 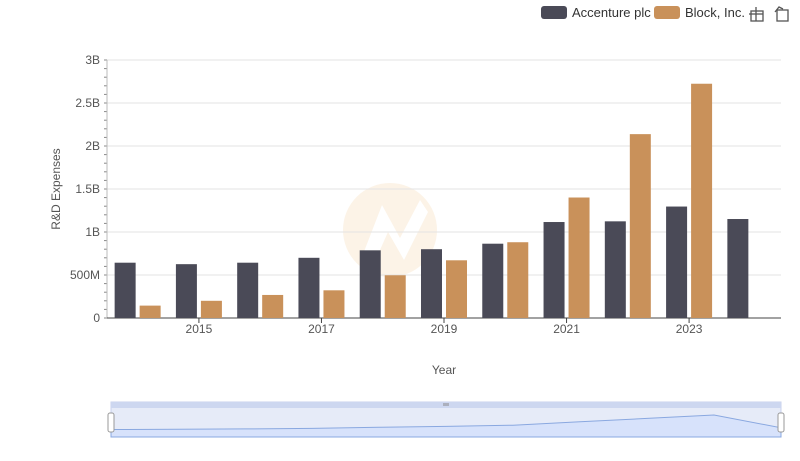 What do you see at coordinates (87, 103) in the screenshot?
I see `y-tick-label: 2.5B` at bounding box center [87, 103].